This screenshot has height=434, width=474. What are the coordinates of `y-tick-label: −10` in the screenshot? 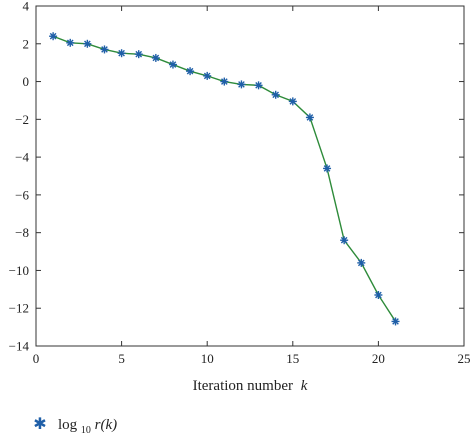 It's located at (19, 270).